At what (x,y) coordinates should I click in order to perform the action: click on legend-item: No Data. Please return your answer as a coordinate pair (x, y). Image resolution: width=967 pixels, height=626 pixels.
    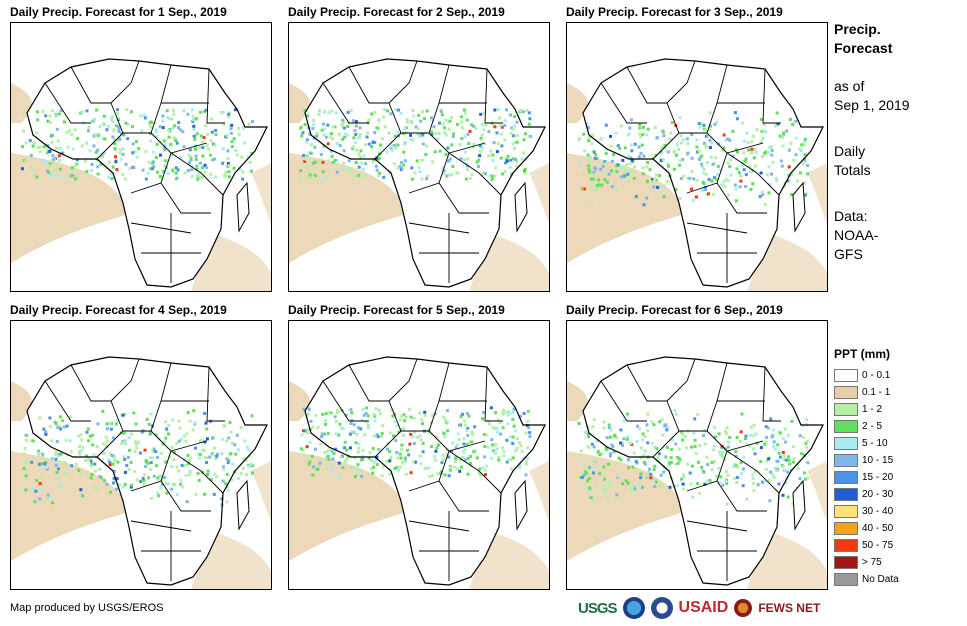
    Looking at the image, I should click on (899, 579).